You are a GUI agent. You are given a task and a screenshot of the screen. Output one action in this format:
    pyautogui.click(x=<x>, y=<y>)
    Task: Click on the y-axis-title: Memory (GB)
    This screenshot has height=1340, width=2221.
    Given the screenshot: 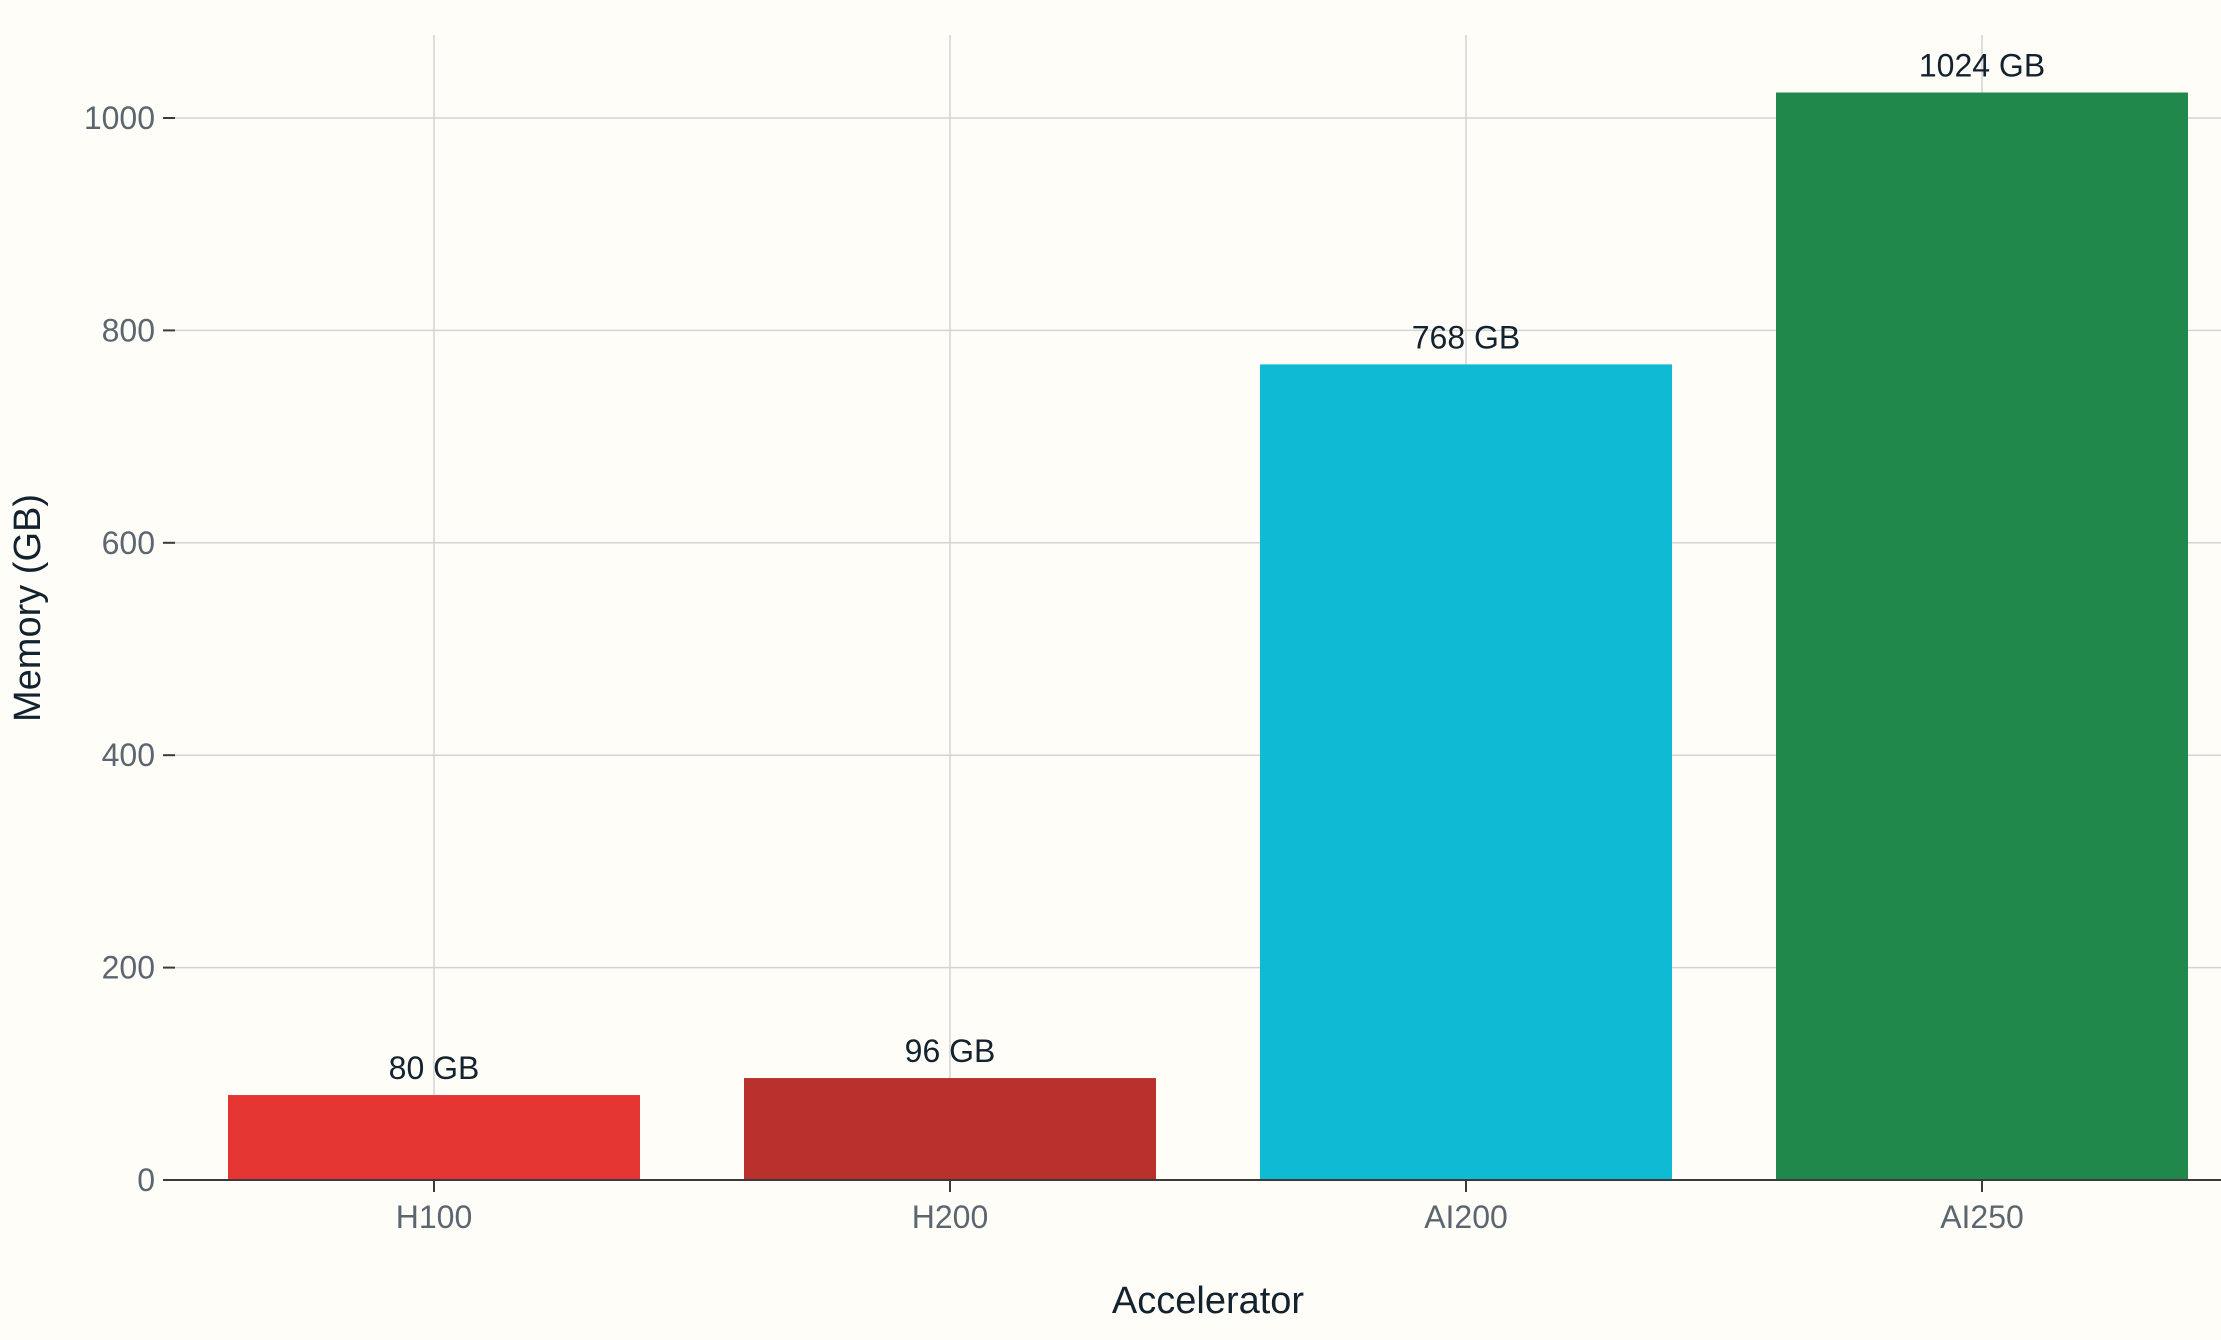 What is the action you would take?
    pyautogui.click(x=28, y=608)
    